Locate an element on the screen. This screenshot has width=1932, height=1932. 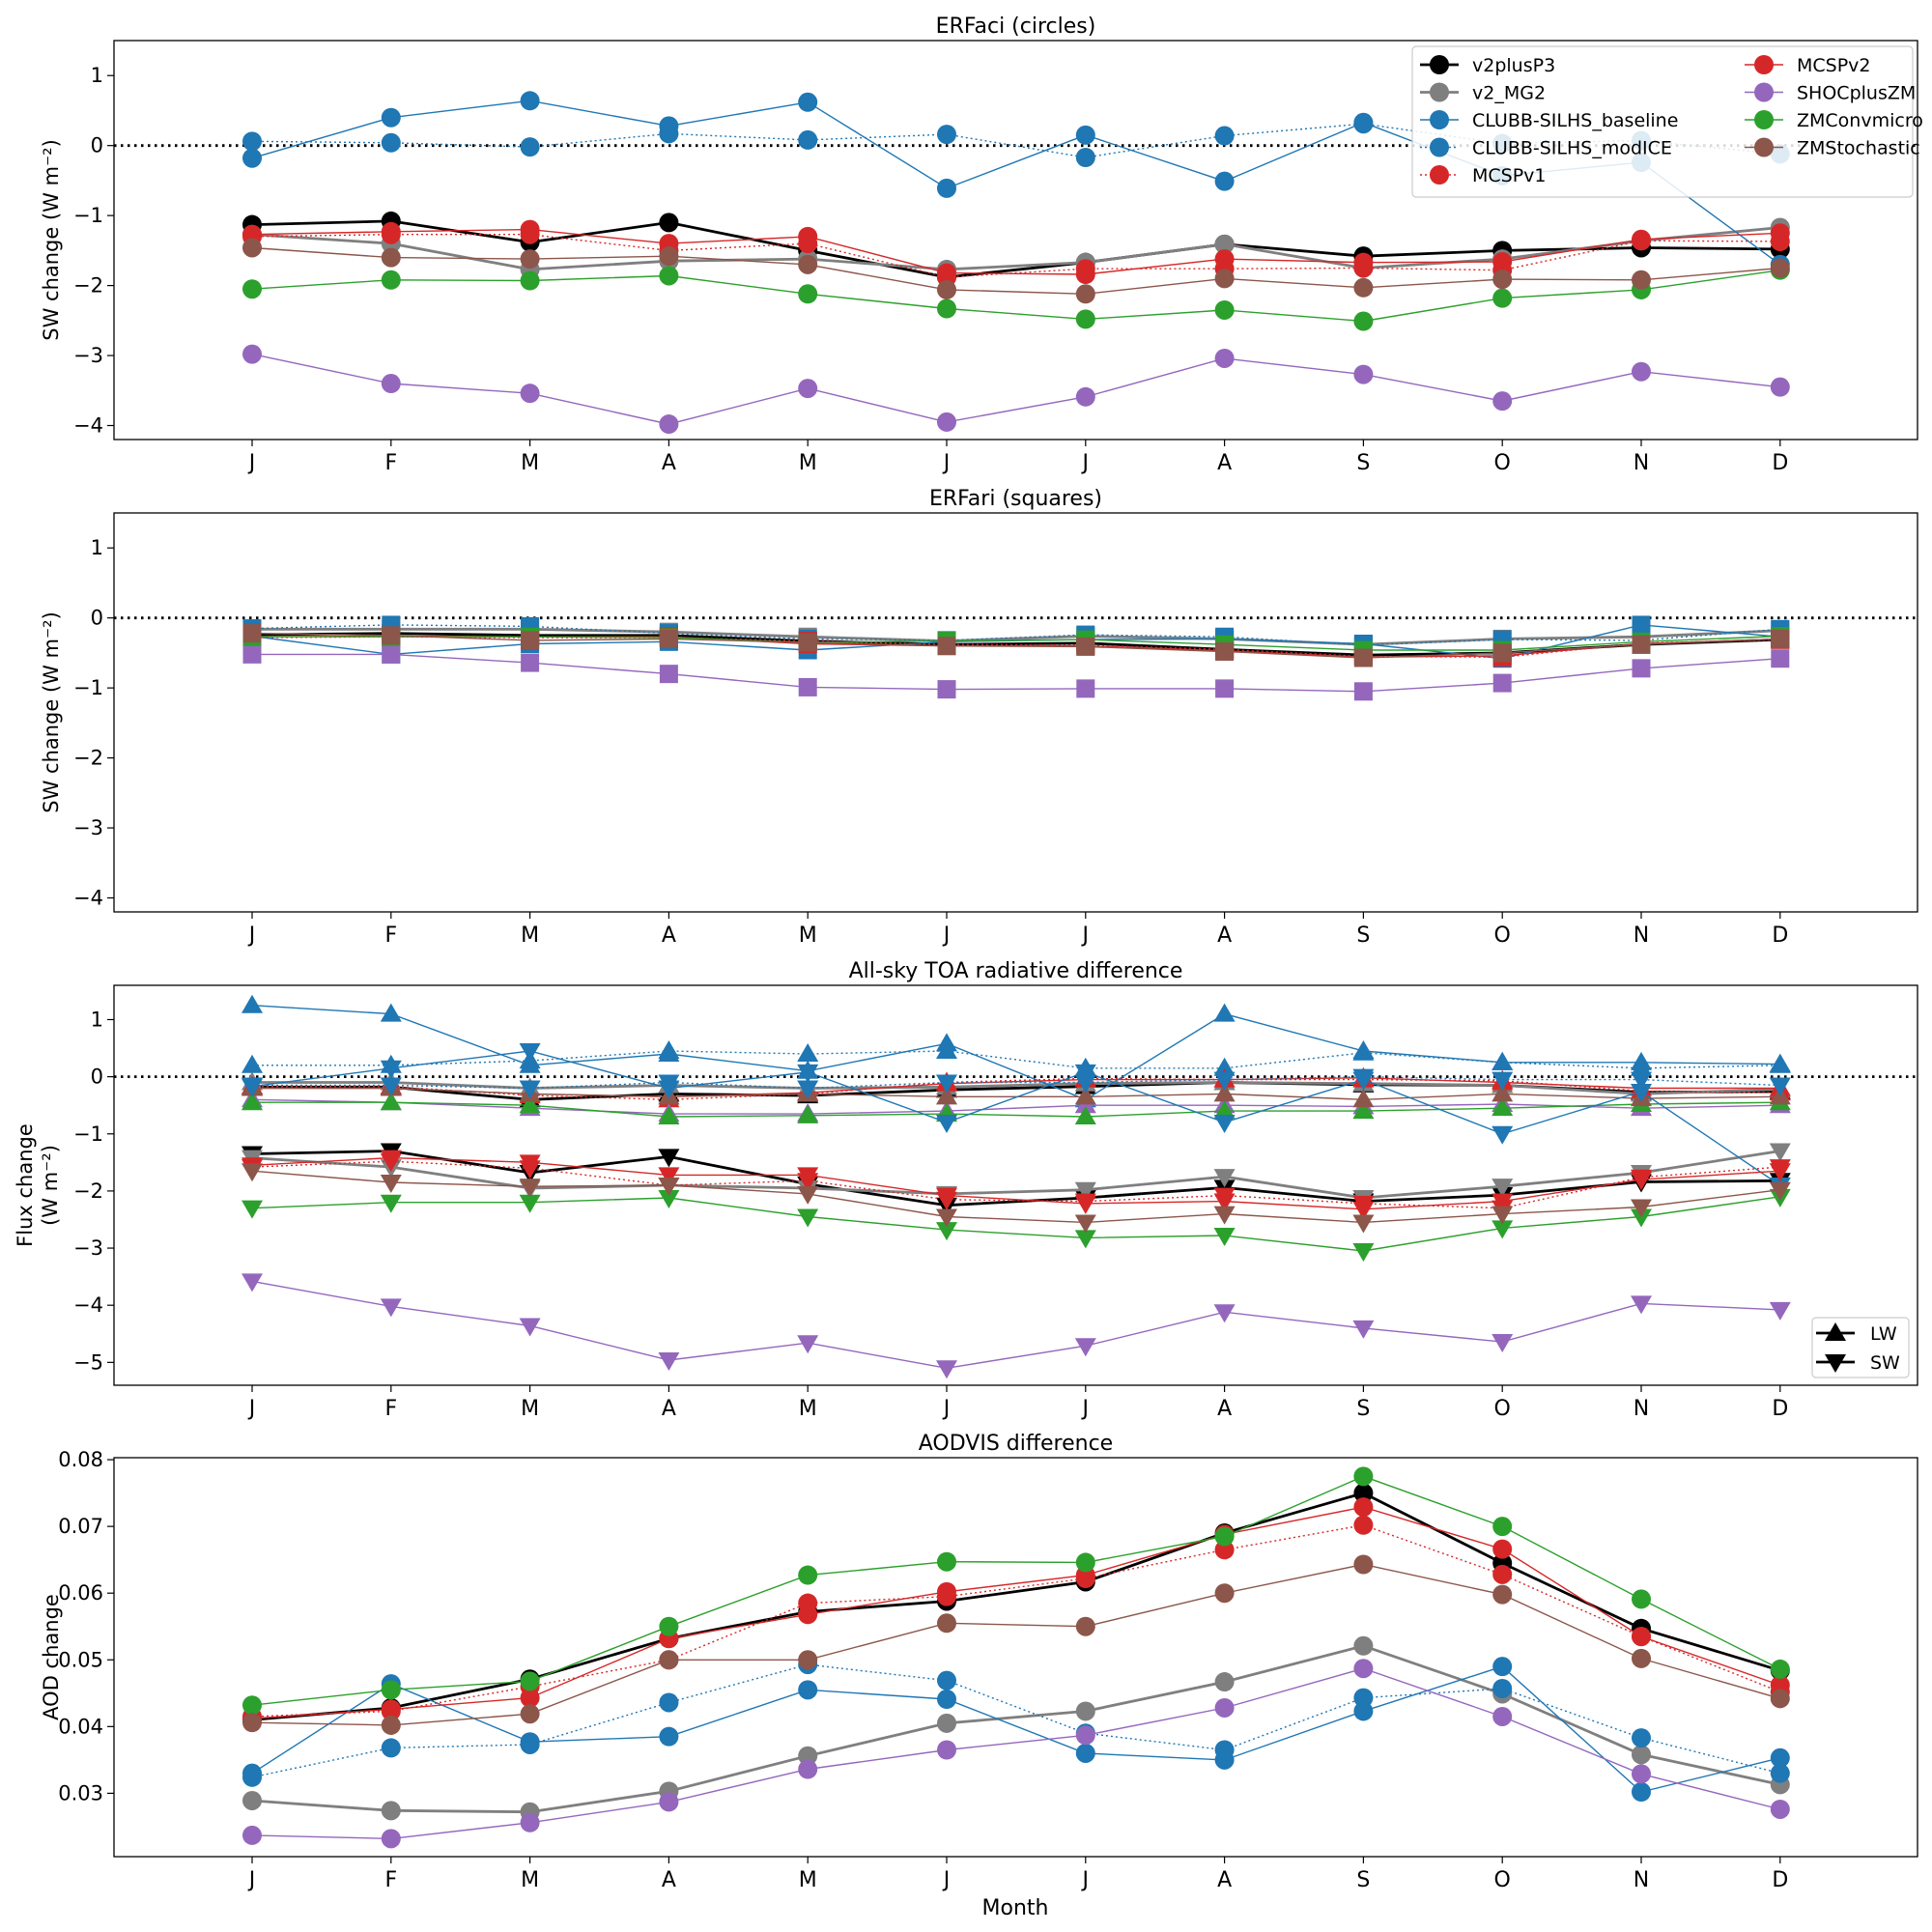
panel-title: ERFari (squares) is located at coordinates (1015, 499).